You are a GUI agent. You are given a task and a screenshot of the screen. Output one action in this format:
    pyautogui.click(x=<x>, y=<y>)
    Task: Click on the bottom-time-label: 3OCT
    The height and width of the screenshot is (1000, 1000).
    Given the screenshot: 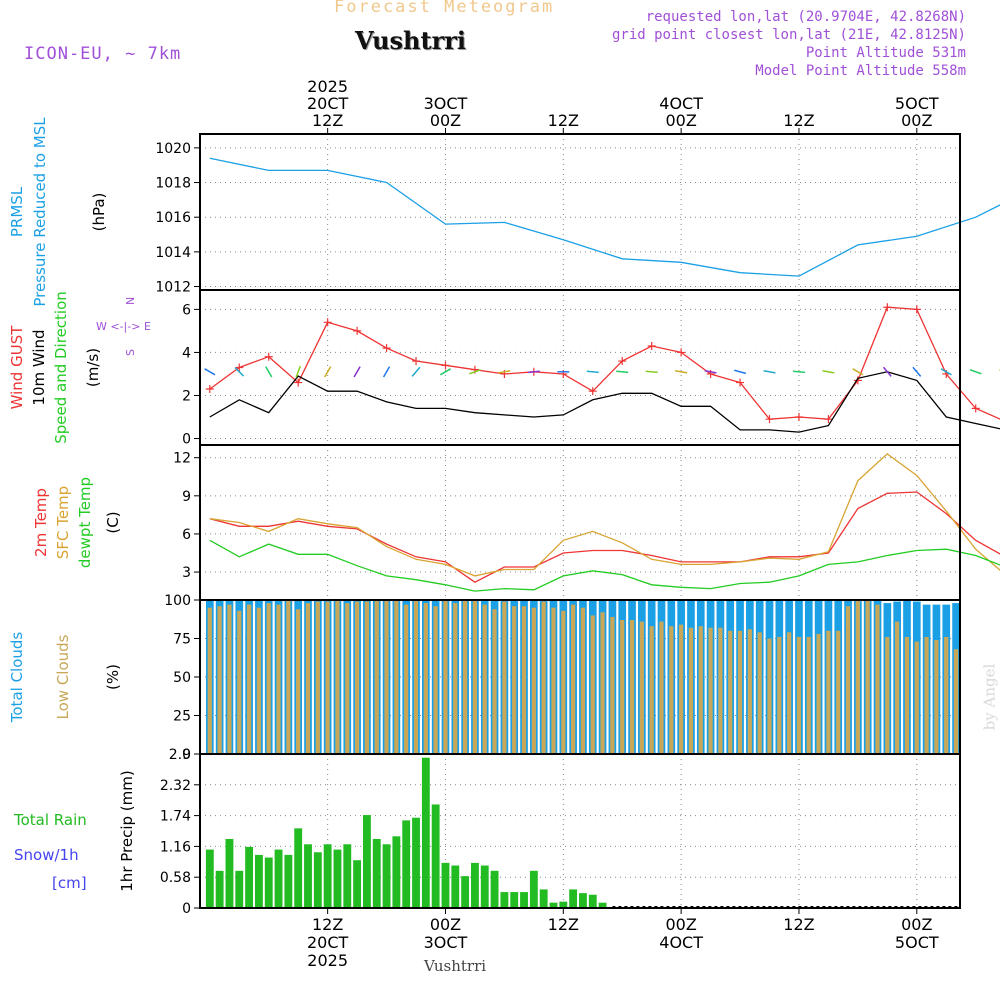 What is the action you would take?
    pyautogui.click(x=446, y=942)
    